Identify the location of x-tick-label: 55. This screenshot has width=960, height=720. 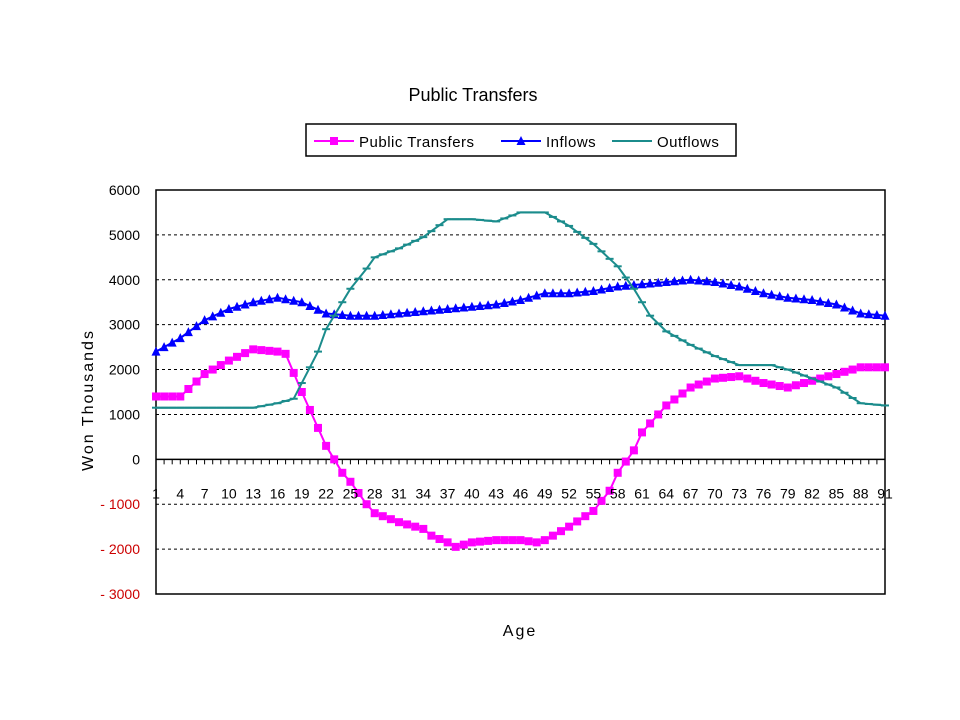
(594, 493).